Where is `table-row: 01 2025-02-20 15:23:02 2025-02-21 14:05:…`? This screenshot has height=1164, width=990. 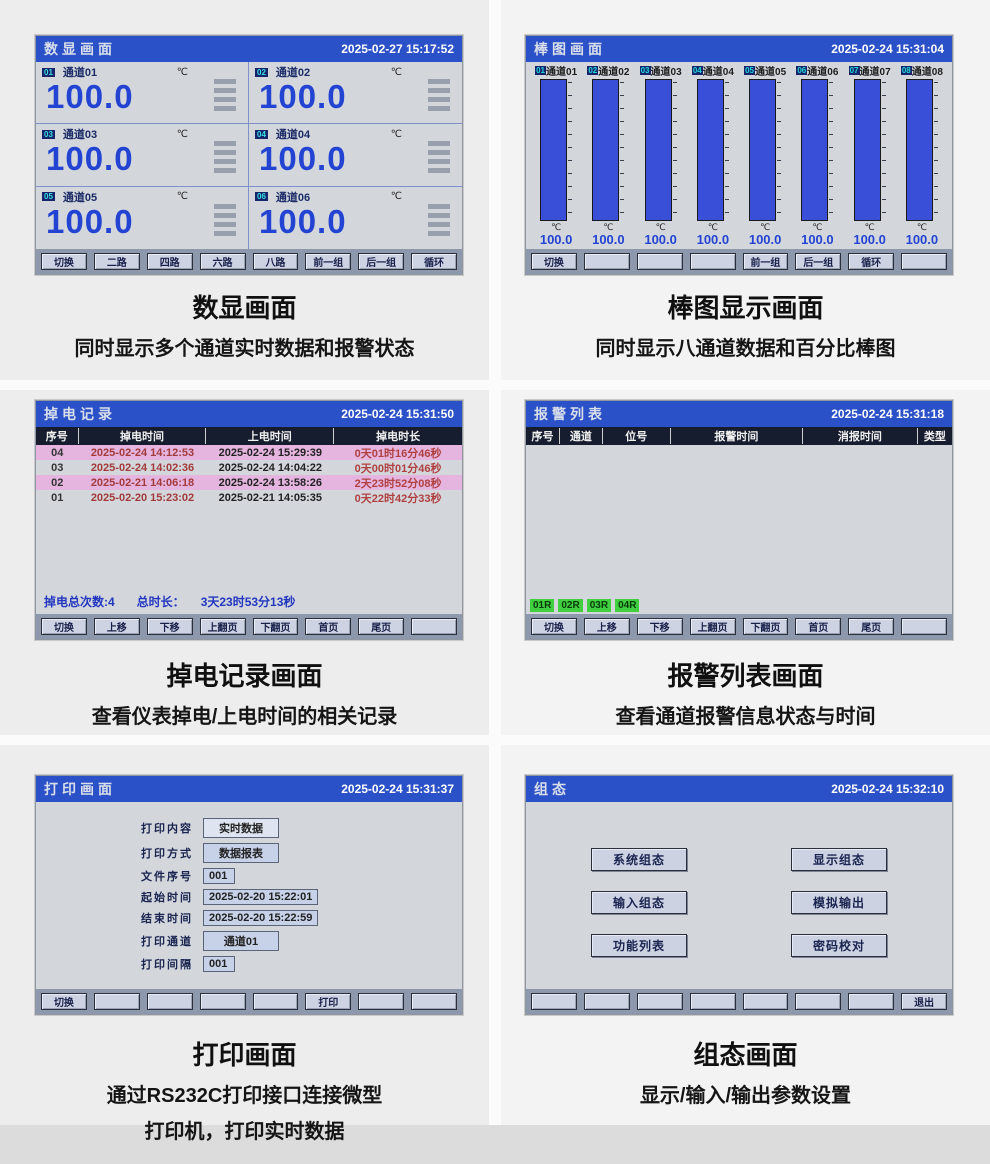 table-row: 01 2025-02-20 15:23:02 2025-02-21 14:05:… is located at coordinates (249, 497).